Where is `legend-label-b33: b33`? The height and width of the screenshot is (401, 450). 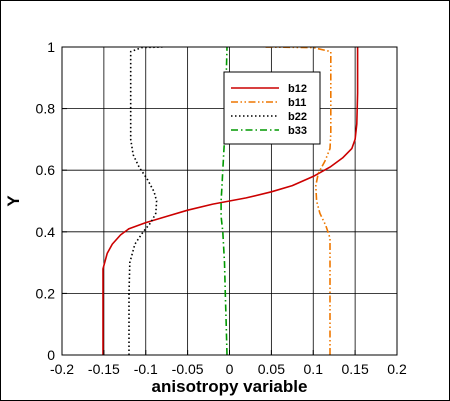
legend-label-b33: b33 is located at coordinates (297, 131).